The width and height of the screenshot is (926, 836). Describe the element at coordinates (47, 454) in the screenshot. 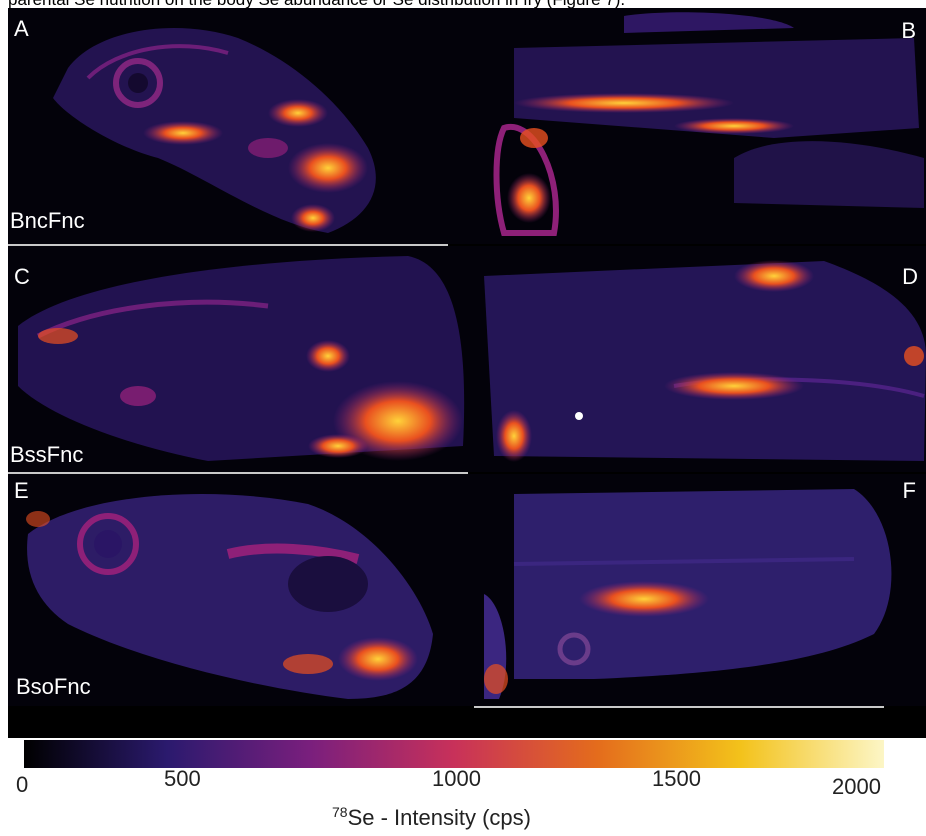

I see `sample-label-bssfnc: BssFnc` at that location.